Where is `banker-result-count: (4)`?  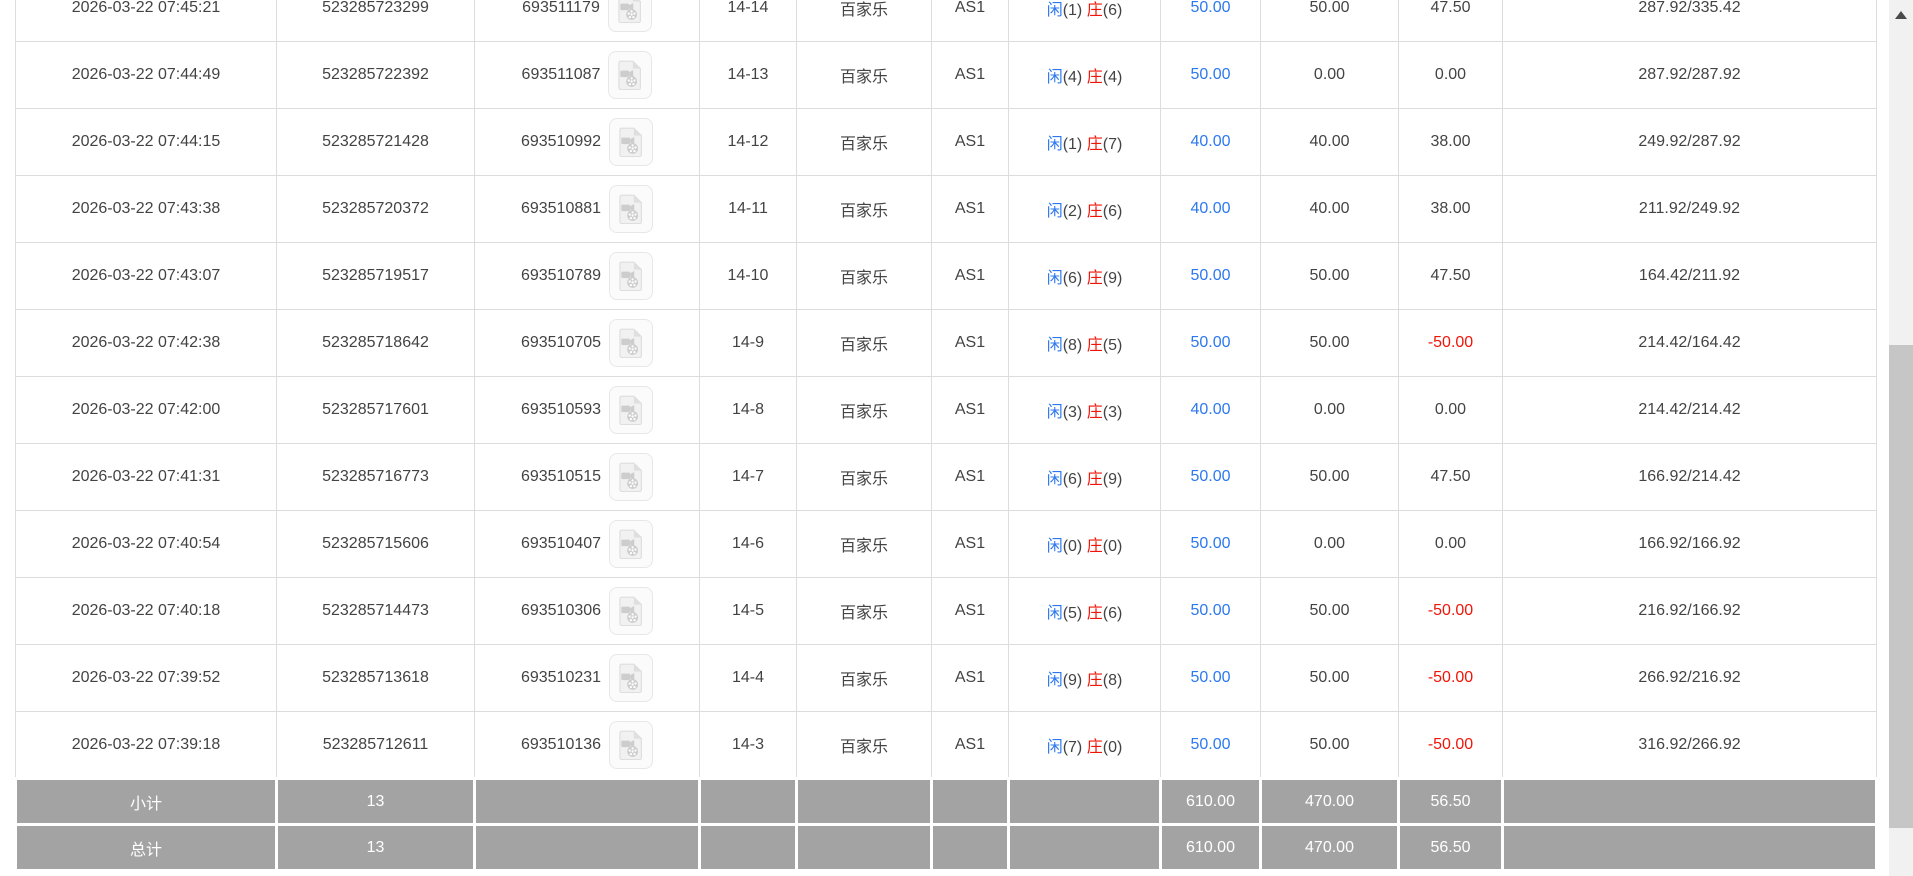
banker-result-count: (4) is located at coordinates (1112, 77).